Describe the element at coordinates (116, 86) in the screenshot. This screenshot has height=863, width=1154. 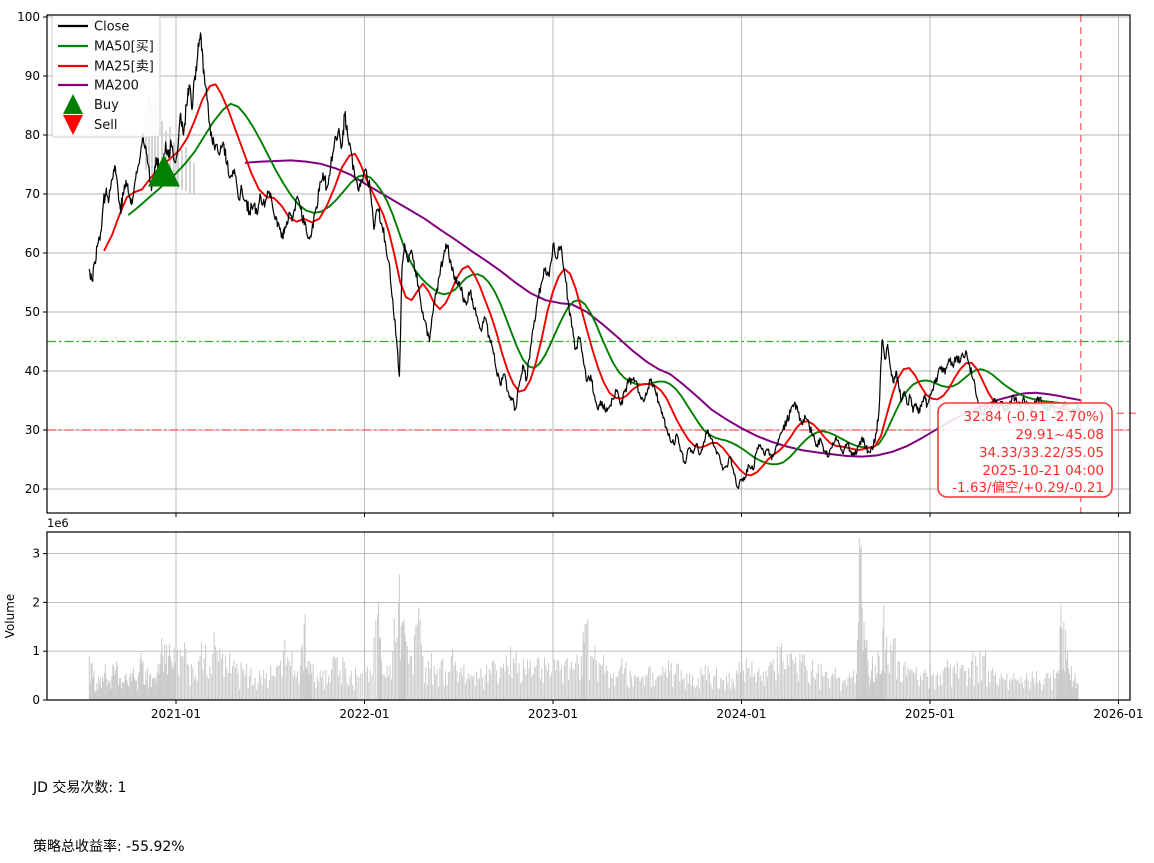
I see `legend-label: MA200` at that location.